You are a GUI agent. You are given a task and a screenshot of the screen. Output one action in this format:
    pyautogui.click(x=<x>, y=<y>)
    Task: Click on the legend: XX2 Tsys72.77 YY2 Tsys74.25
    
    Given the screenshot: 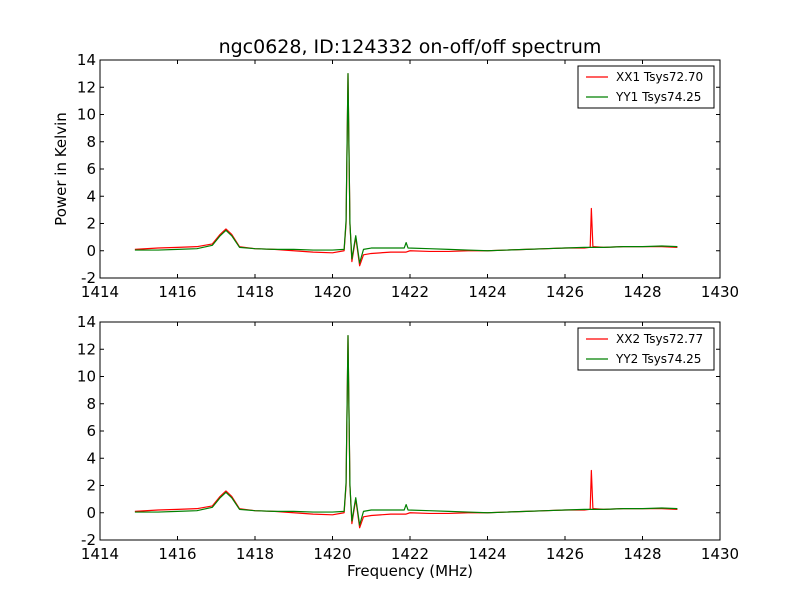 What is the action you would take?
    pyautogui.click(x=646, y=349)
    